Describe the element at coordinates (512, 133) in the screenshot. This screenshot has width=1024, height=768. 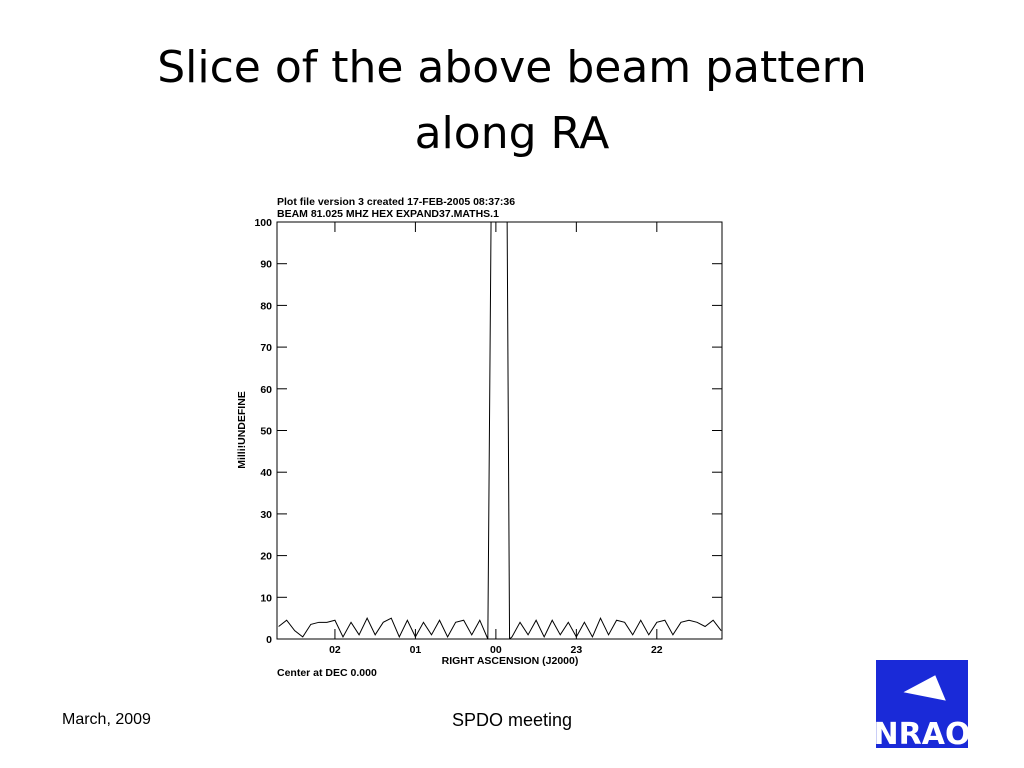
I see `slide-title: along RA` at that location.